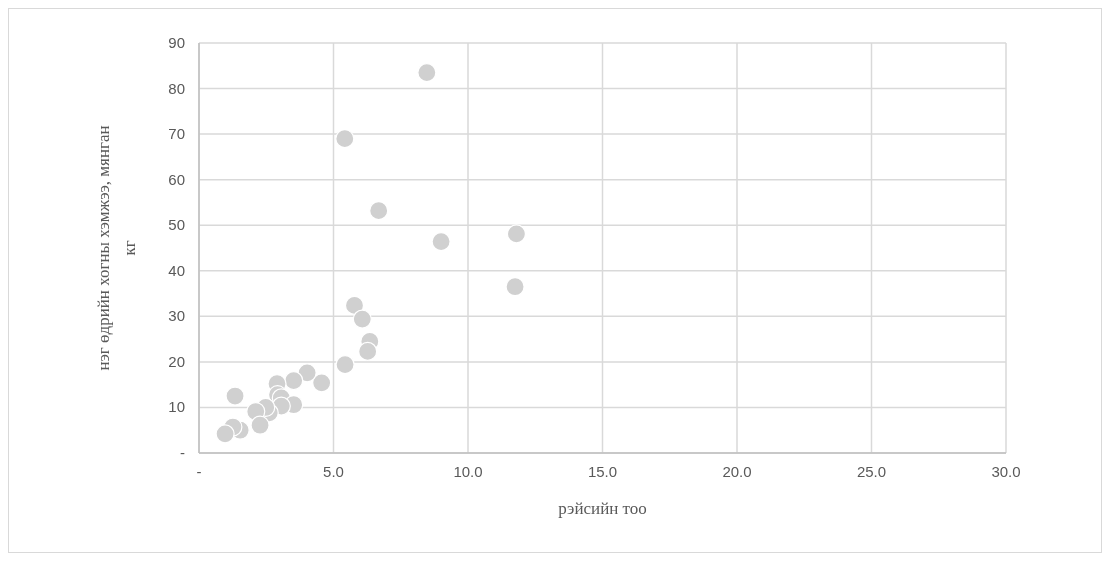  Describe the element at coordinates (1006, 471) in the screenshot. I see `x-tick-label: 30.0` at that location.